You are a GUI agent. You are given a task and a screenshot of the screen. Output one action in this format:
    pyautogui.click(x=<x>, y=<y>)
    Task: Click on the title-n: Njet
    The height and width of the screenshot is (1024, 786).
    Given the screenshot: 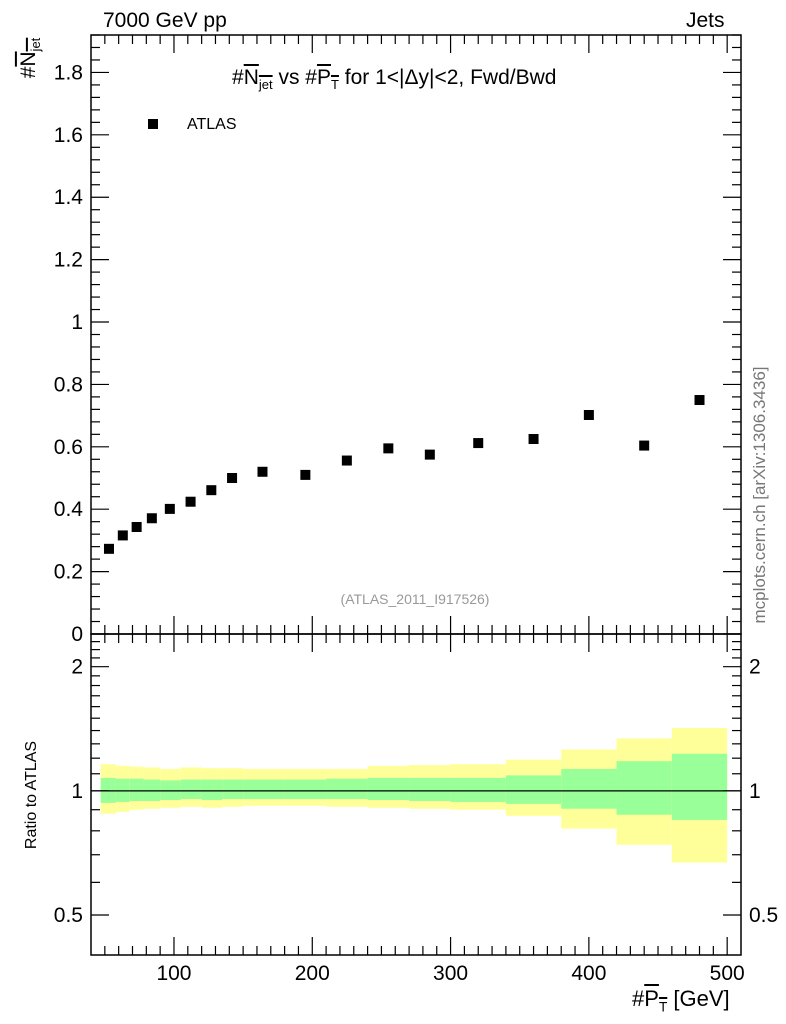 What is the action you would take?
    pyautogui.click(x=258, y=79)
    